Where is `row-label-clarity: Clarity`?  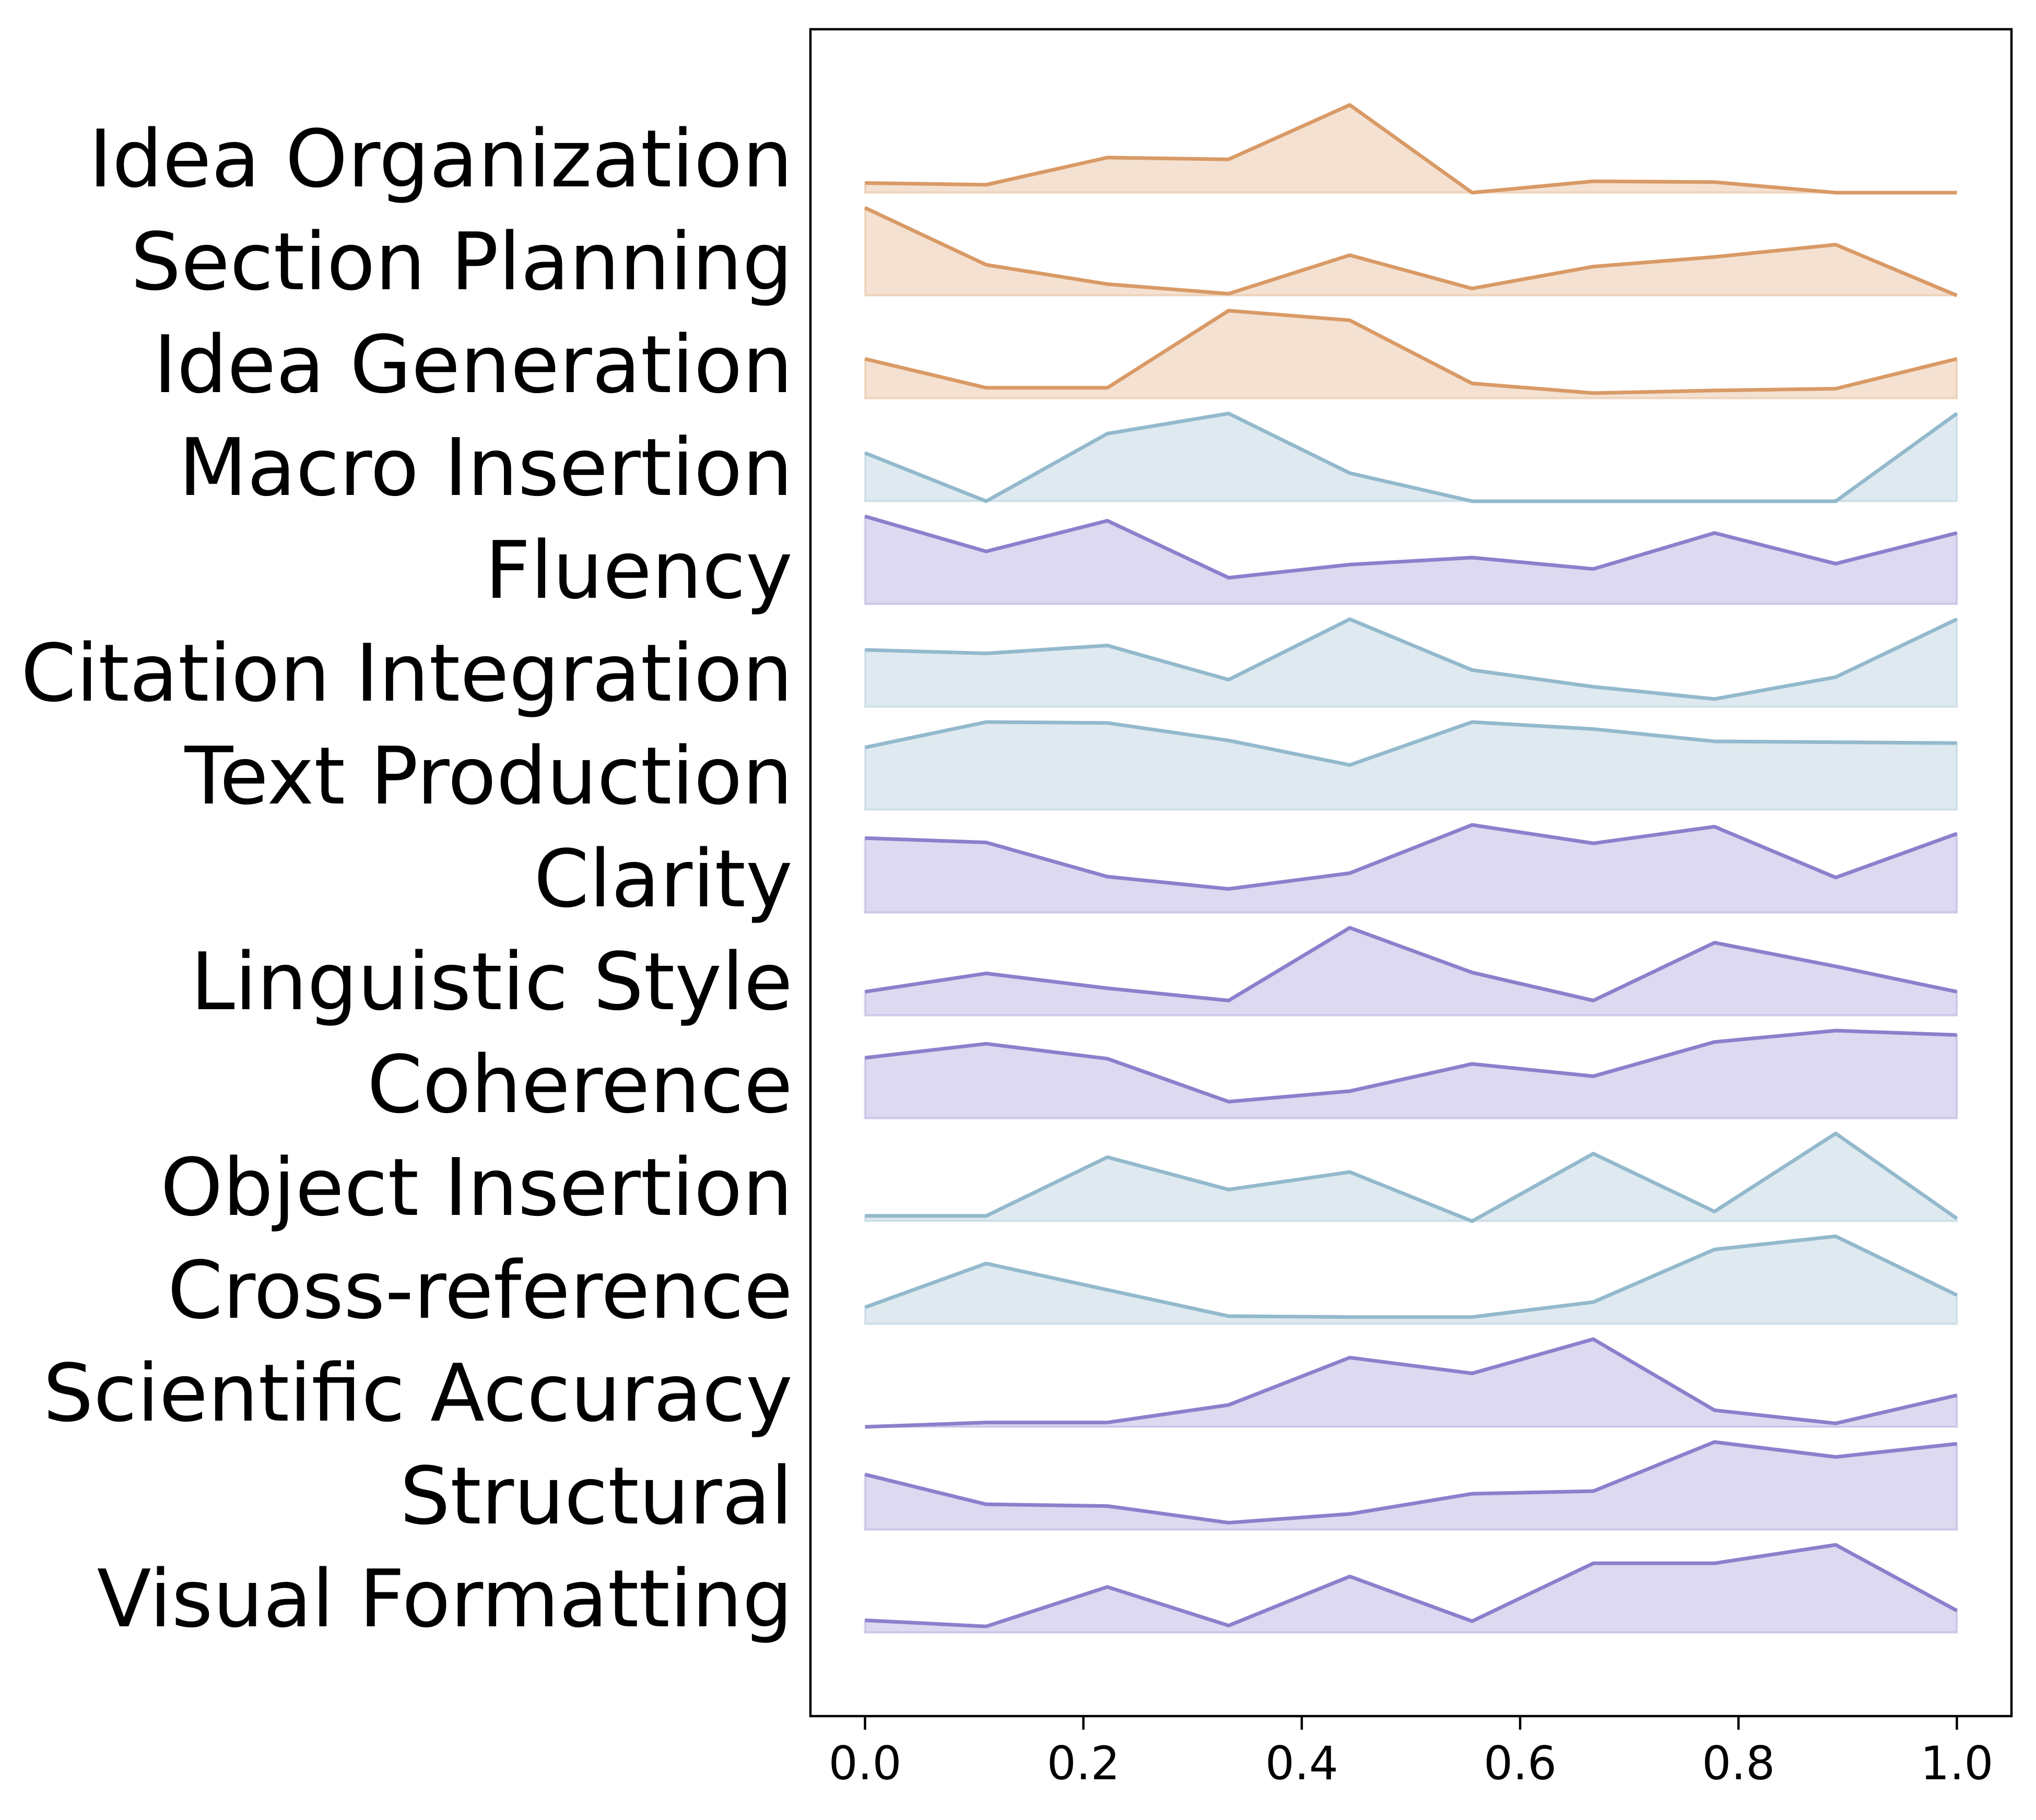 row-label-clarity: Clarity is located at coordinates (663, 879).